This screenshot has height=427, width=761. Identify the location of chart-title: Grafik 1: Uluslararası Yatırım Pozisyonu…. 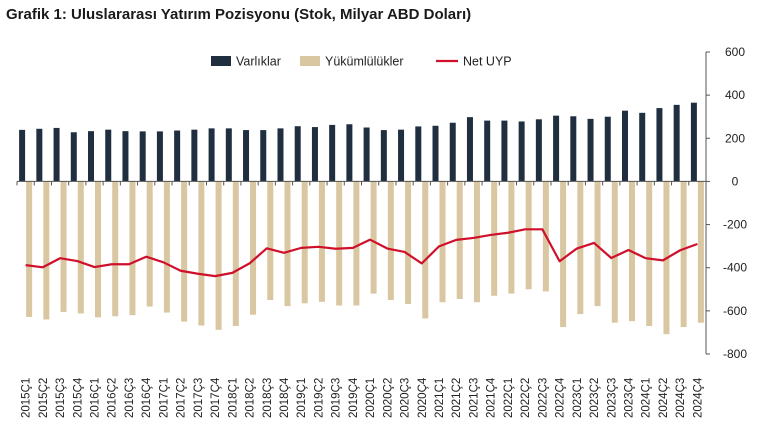
(239, 14).